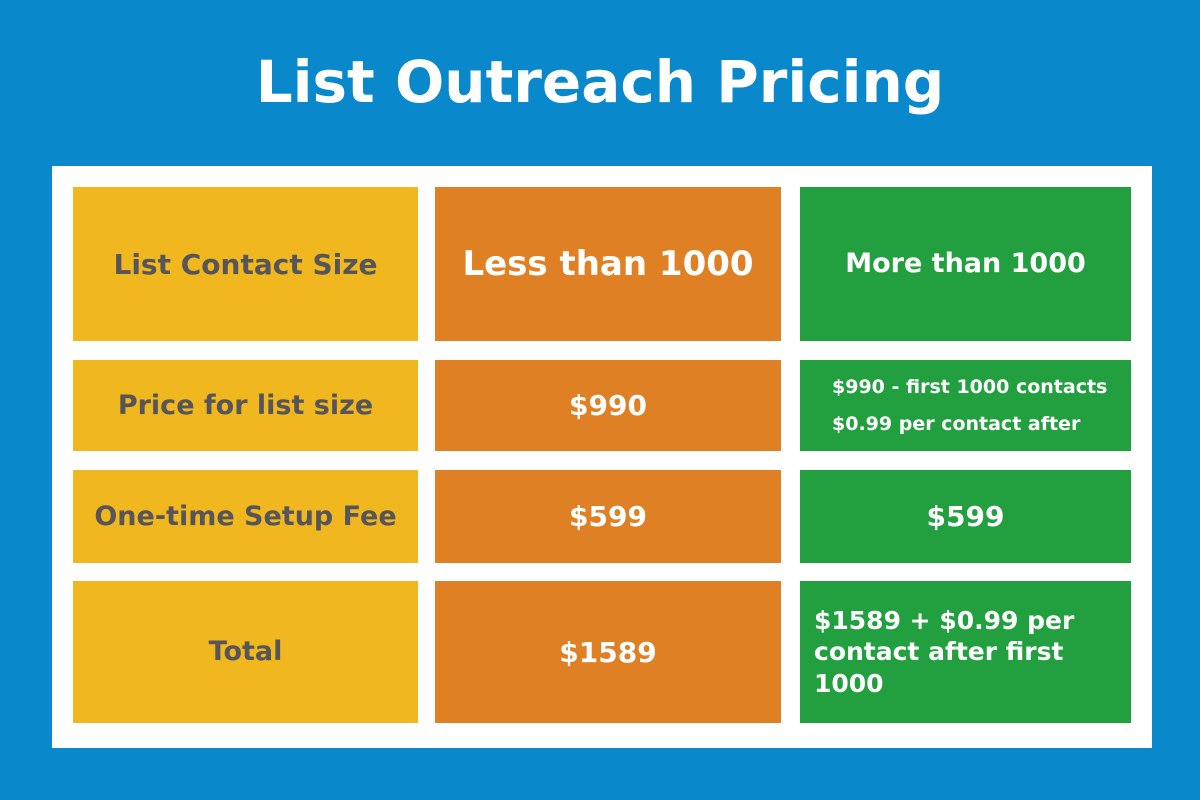 The image size is (1200, 800). Describe the element at coordinates (956, 423) in the screenshot. I see `cell-line: $0.99 per contact after` at that location.